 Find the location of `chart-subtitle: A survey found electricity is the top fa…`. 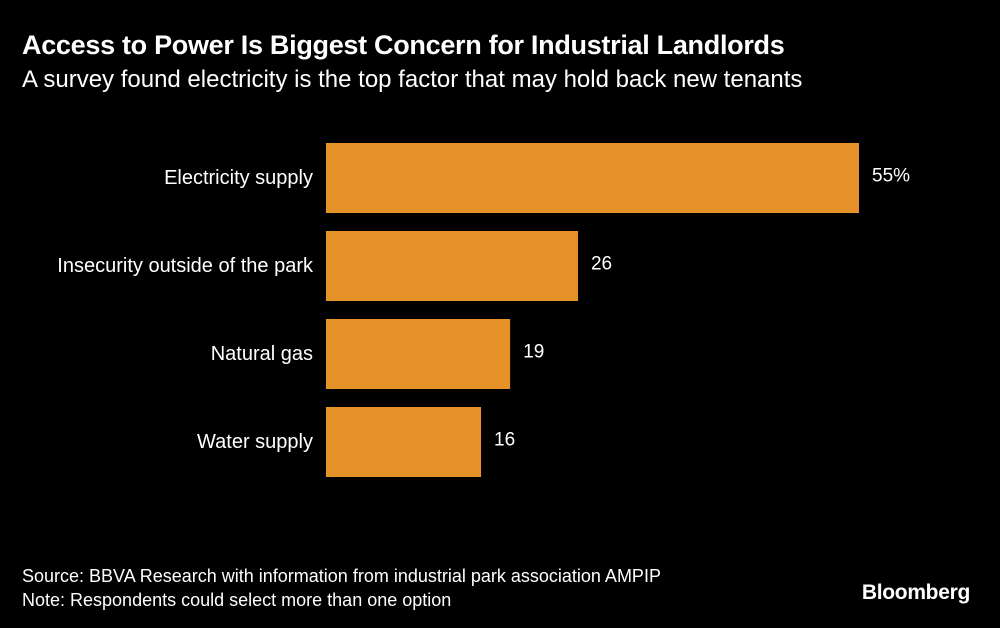

chart-subtitle: A survey found electricity is the top fa… is located at coordinates (412, 79).